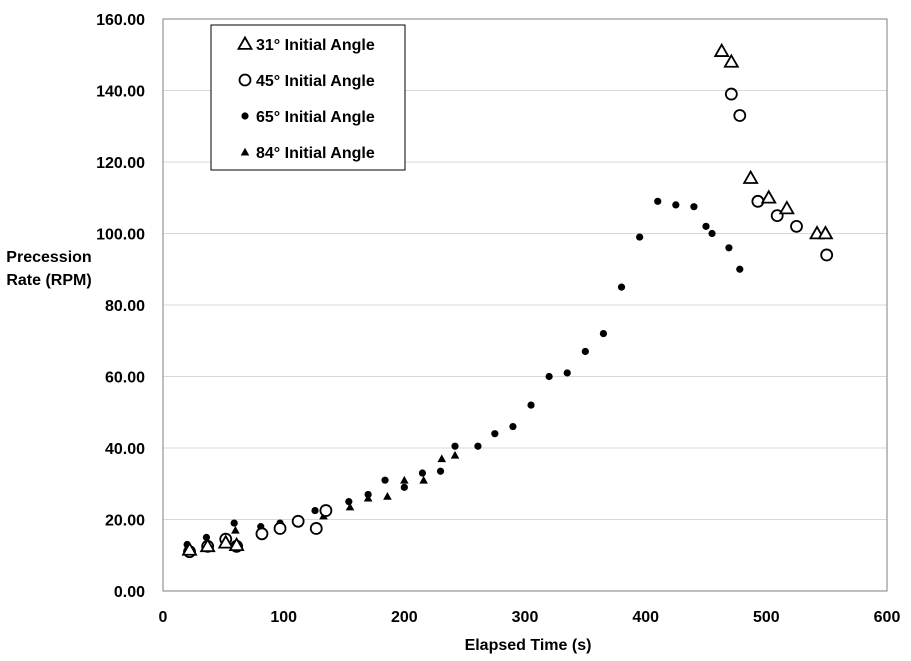 This screenshot has height=661, width=911. What do you see at coordinates (129, 592) in the screenshot?
I see `y-tick-label: 0.00` at bounding box center [129, 592].